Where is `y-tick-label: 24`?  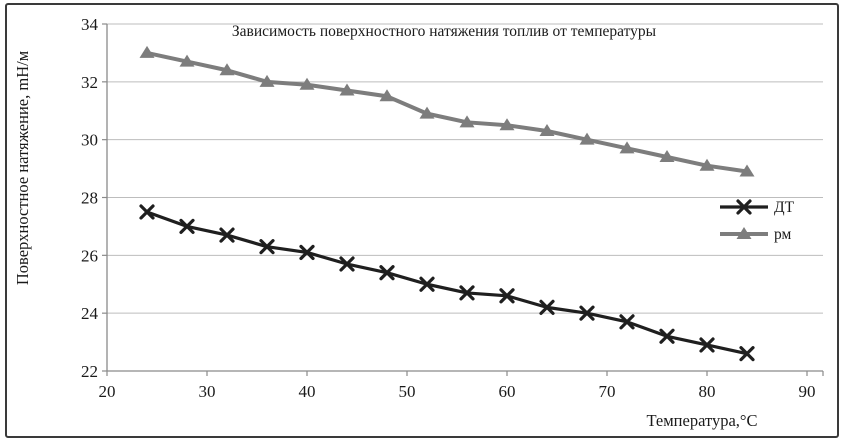
y-tick-label: 24 is located at coordinates (90, 313).